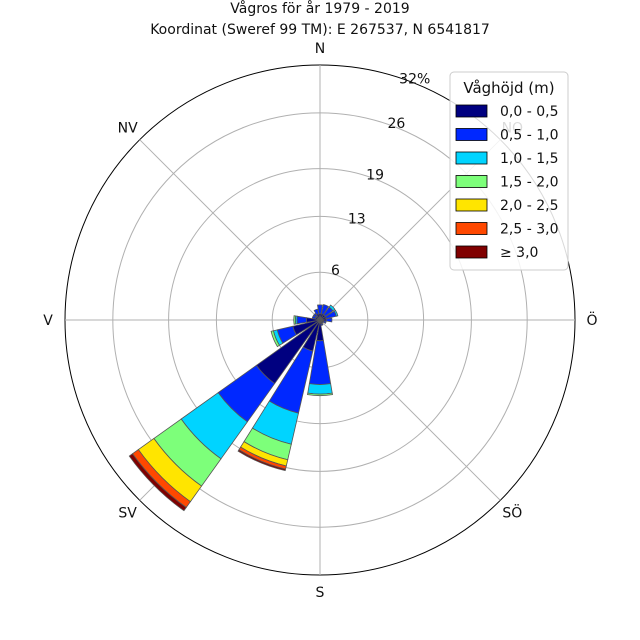  Describe the element at coordinates (48, 321) in the screenshot. I see `direction-label-w: V` at that location.